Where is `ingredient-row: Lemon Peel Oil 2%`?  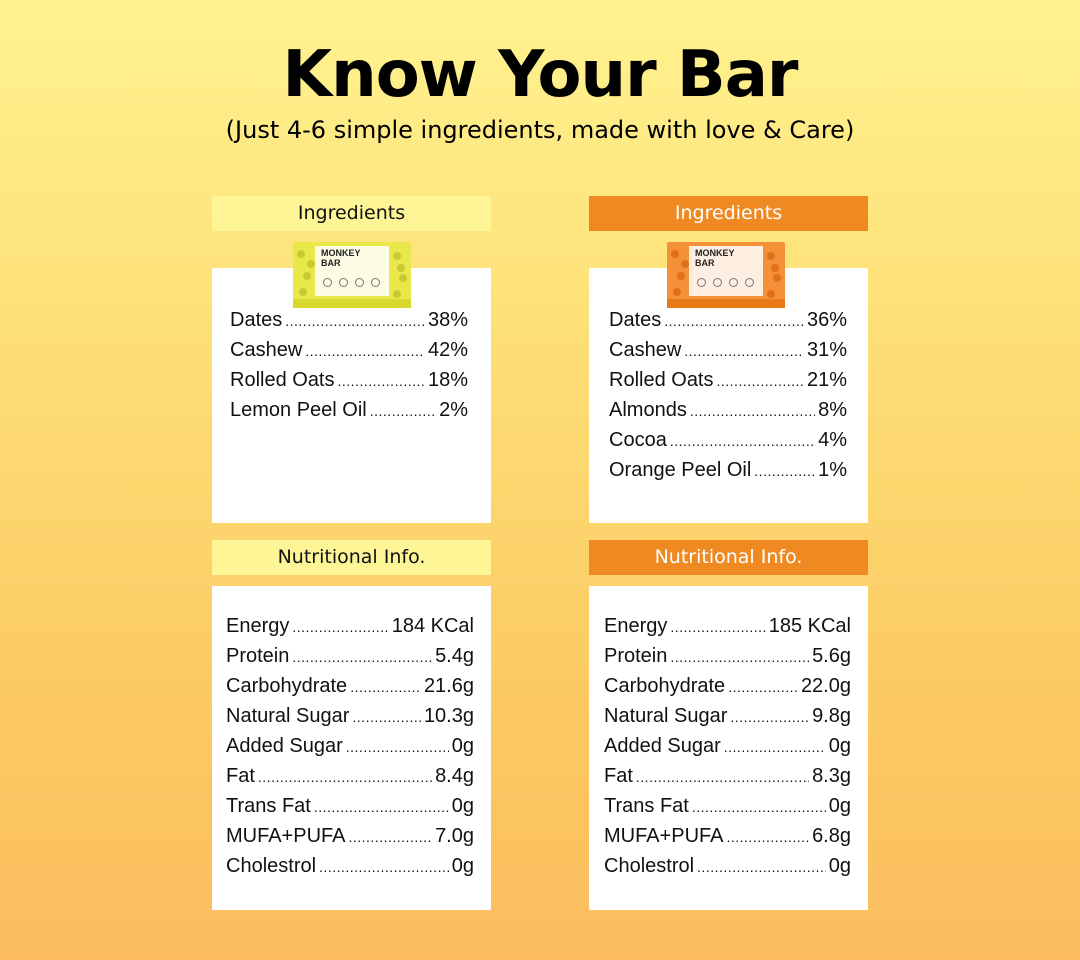
ingredient-row: Lemon Peel Oil 2% is located at coordinates (349, 410).